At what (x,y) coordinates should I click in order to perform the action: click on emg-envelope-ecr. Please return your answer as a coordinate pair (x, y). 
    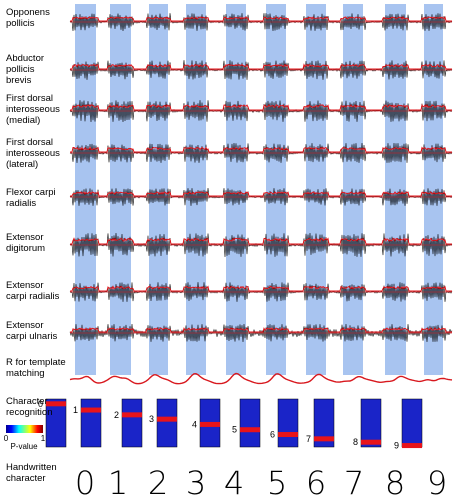
    Looking at the image, I should click on (261, 288).